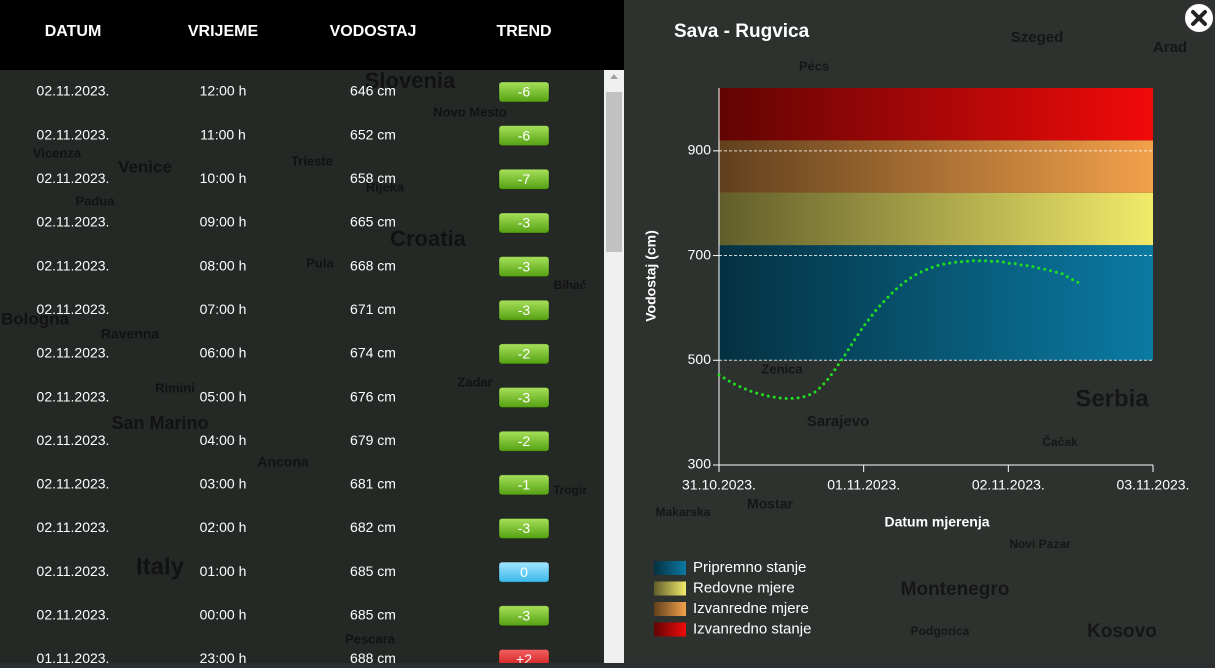  Describe the element at coordinates (744, 587) in the screenshot. I see `legend-label: Redovne mjere` at that location.